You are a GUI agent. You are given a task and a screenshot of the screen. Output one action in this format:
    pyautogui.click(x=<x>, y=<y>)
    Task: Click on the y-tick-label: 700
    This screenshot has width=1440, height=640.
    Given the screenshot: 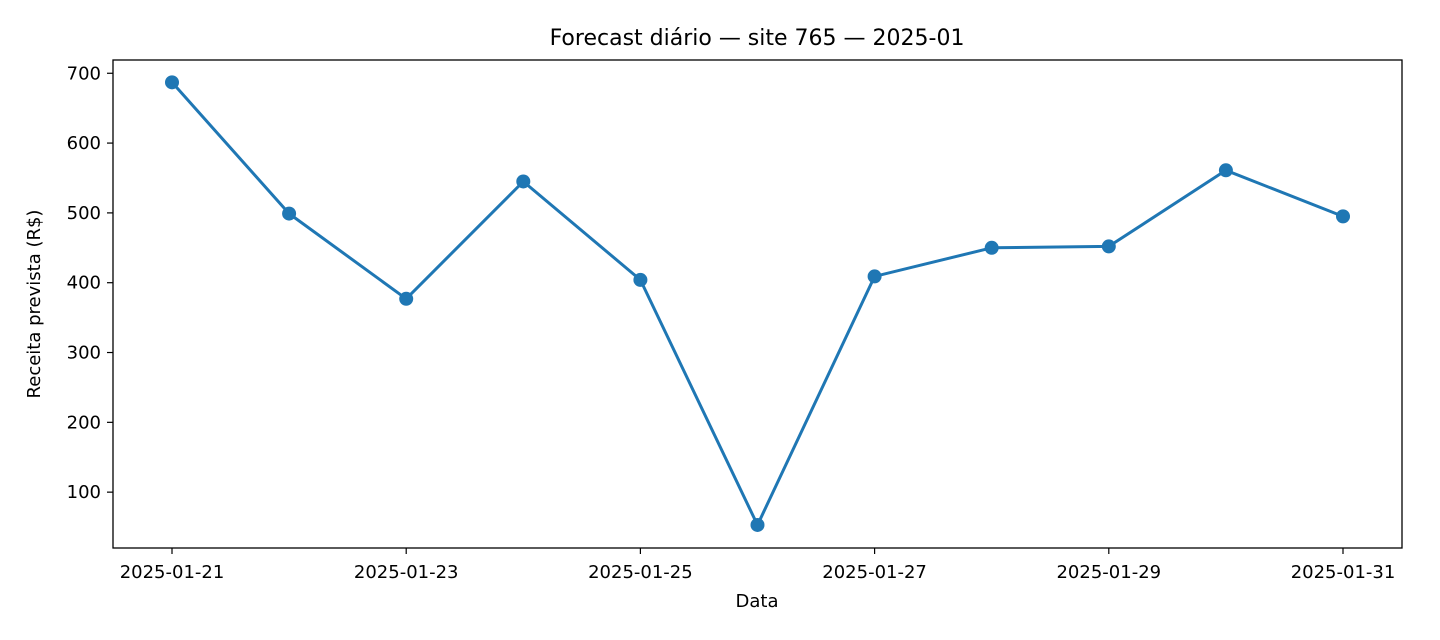 What is the action you would take?
    pyautogui.click(x=84, y=73)
    